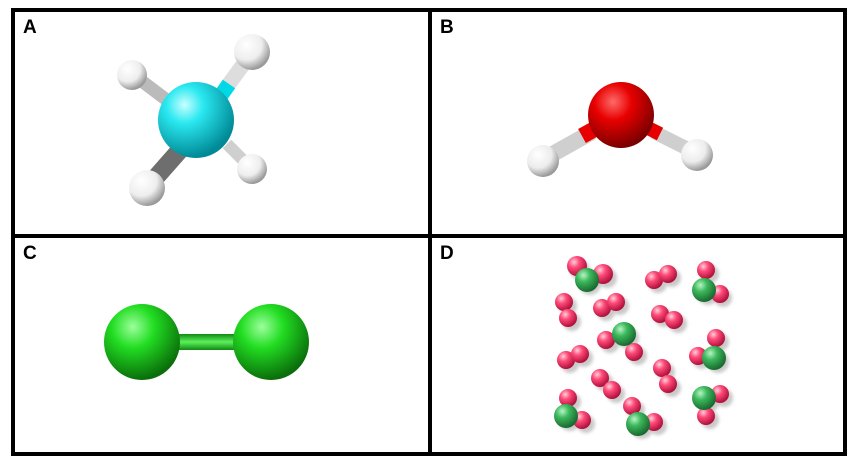 Image resolution: width=860 pixels, height=467 pixels. I want to click on panel-c-label: C, so click(30, 253).